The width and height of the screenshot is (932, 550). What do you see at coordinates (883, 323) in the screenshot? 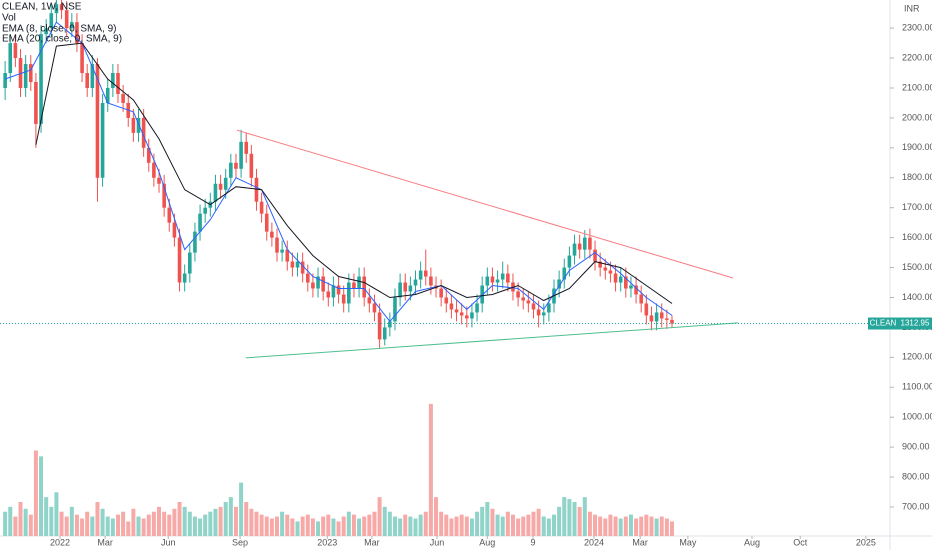
I see `price-tag-box` at bounding box center [883, 323].